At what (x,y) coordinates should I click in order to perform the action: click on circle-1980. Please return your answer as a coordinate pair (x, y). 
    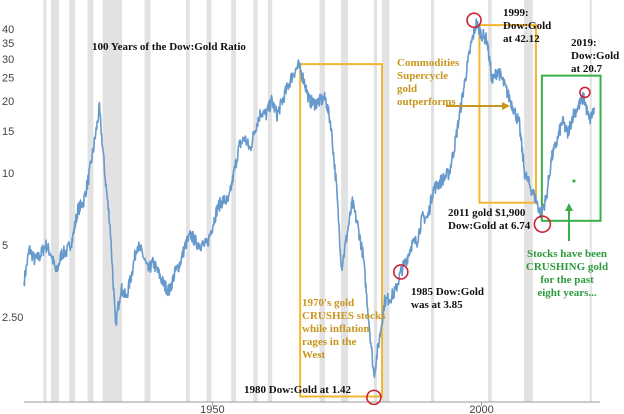
    Looking at the image, I should click on (374, 397).